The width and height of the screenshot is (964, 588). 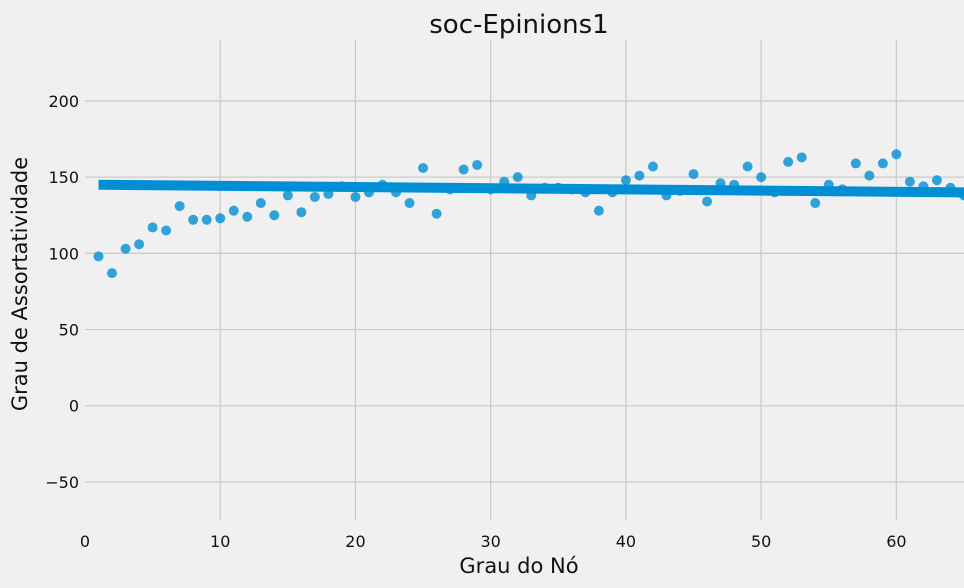 I want to click on x-tick-label: 0, so click(x=85, y=541).